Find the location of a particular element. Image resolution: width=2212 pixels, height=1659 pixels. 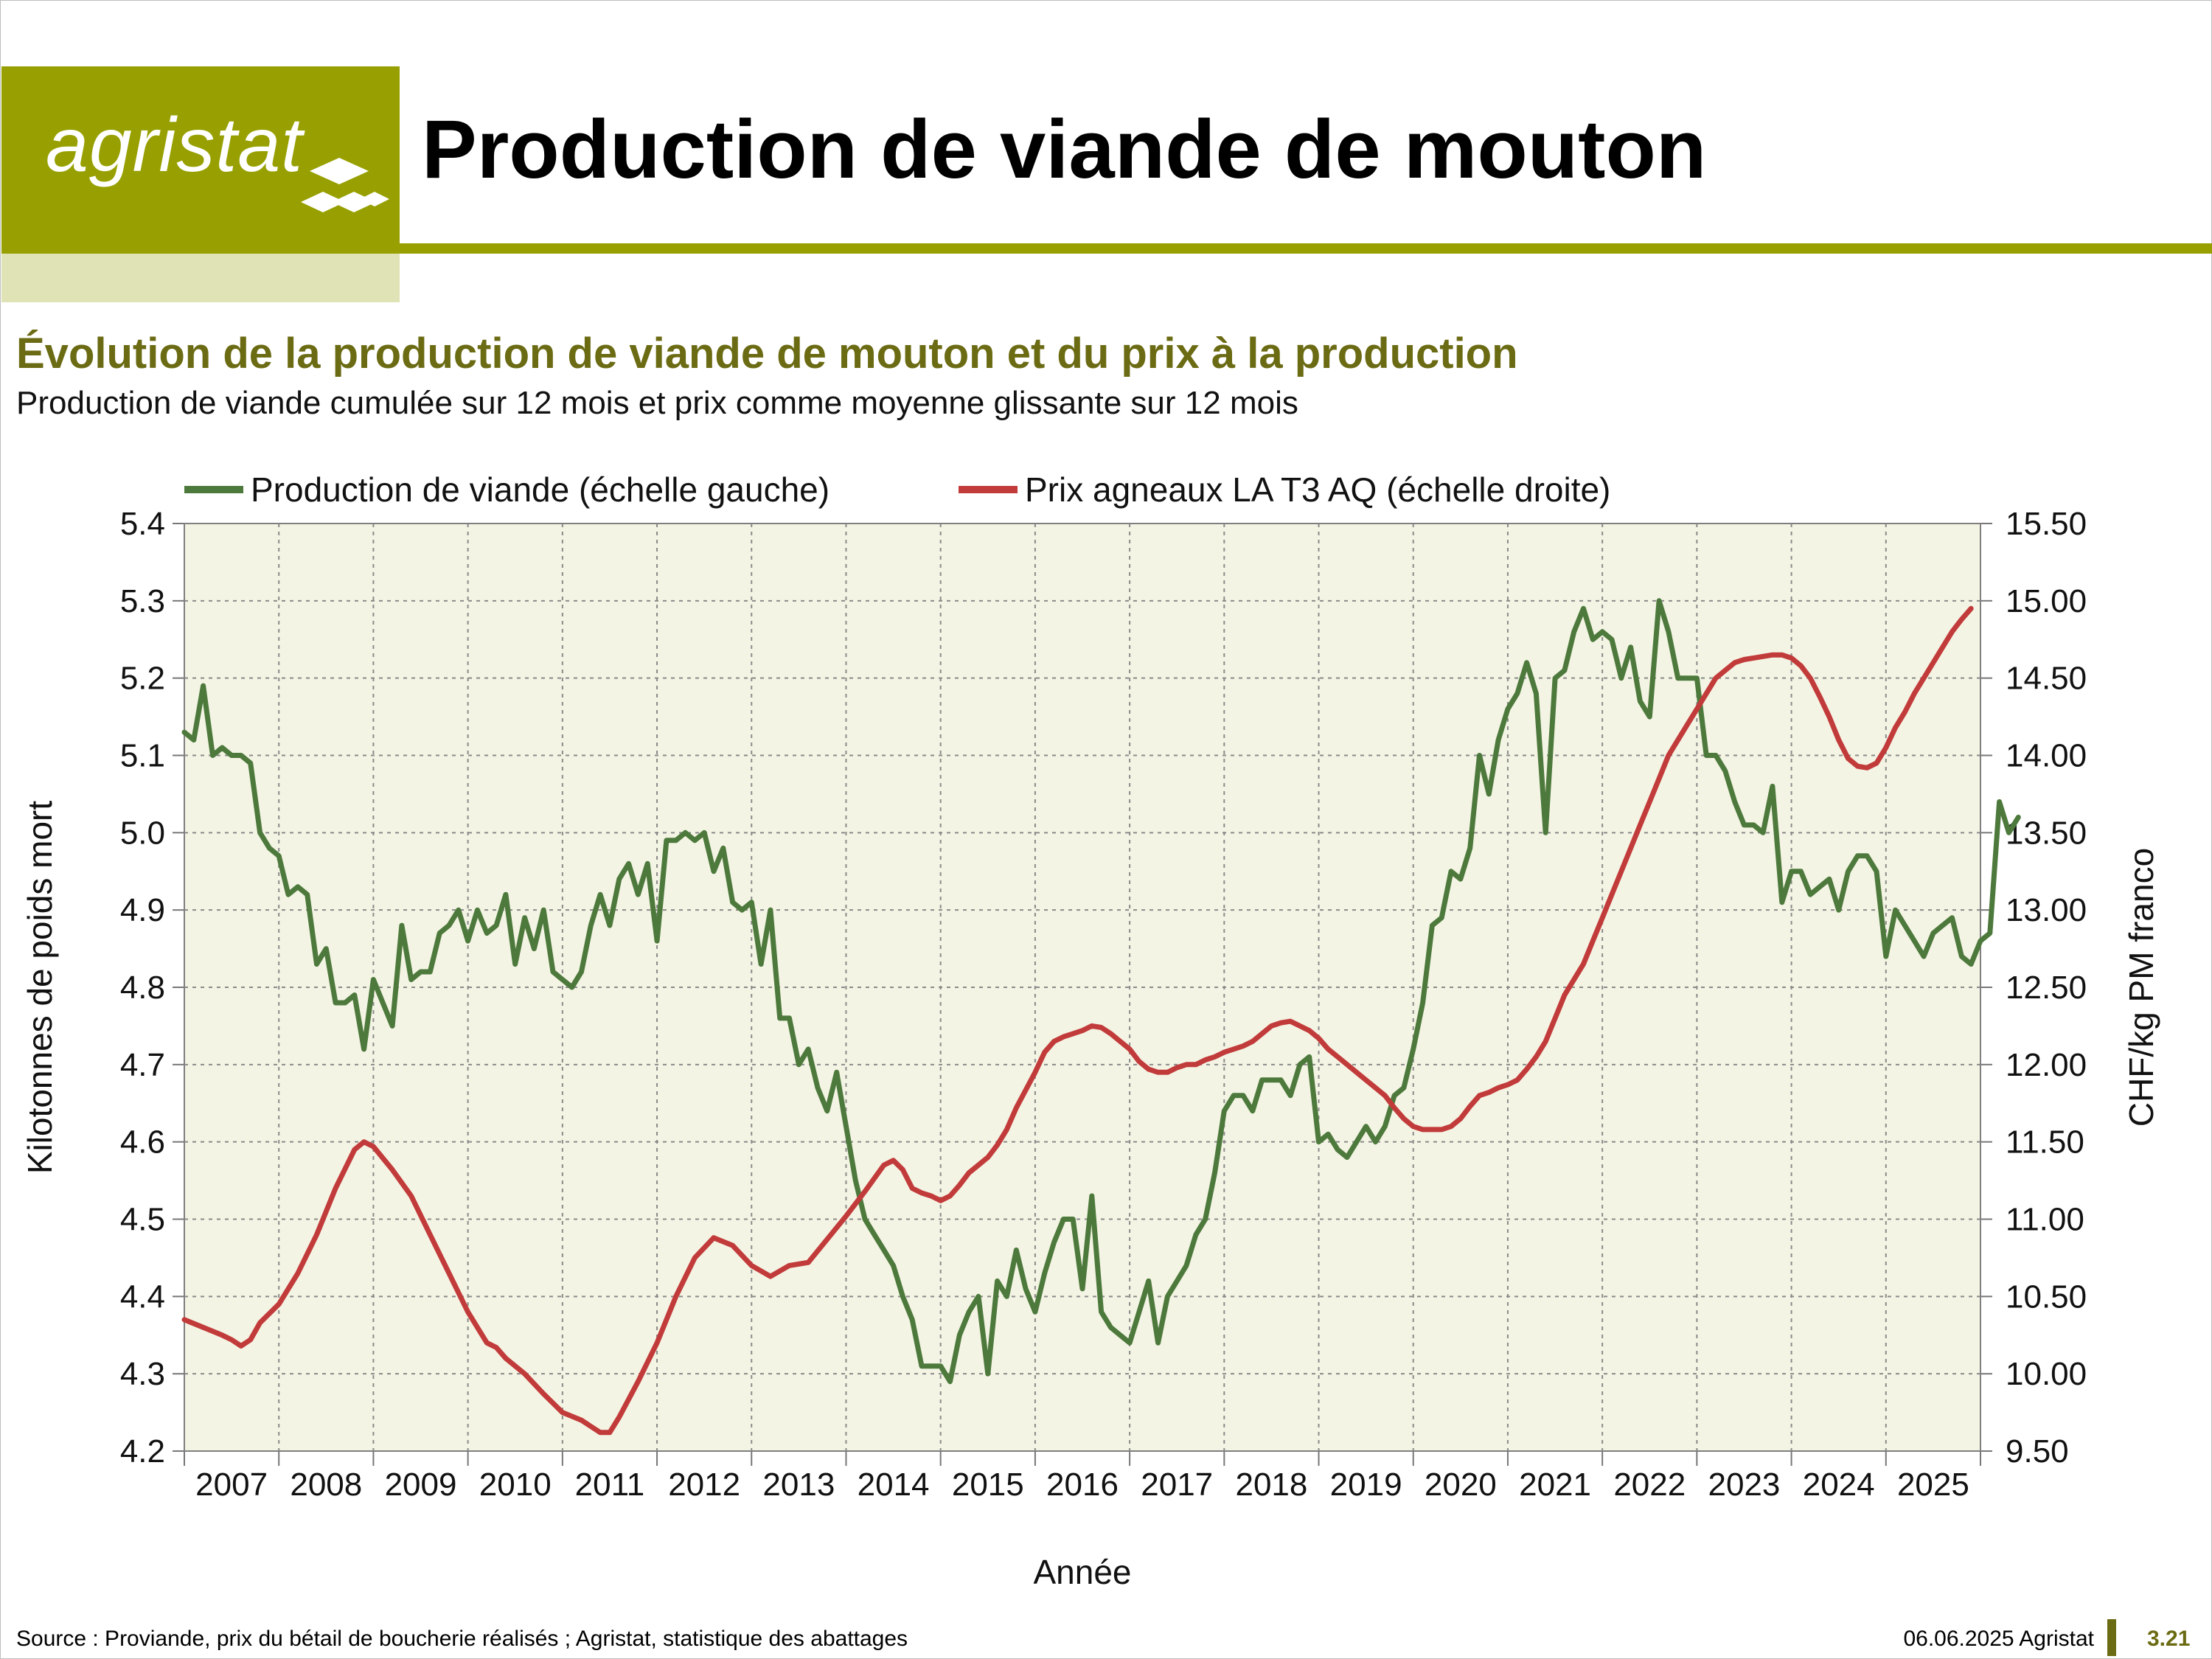

logo-wordmark: agristat is located at coordinates (175, 145).